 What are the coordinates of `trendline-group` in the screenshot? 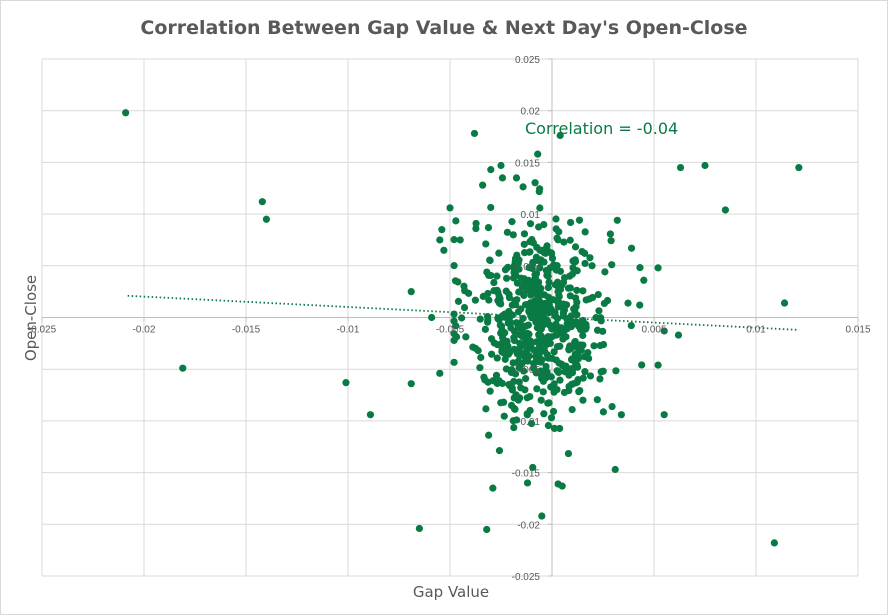 It's located at (463, 312).